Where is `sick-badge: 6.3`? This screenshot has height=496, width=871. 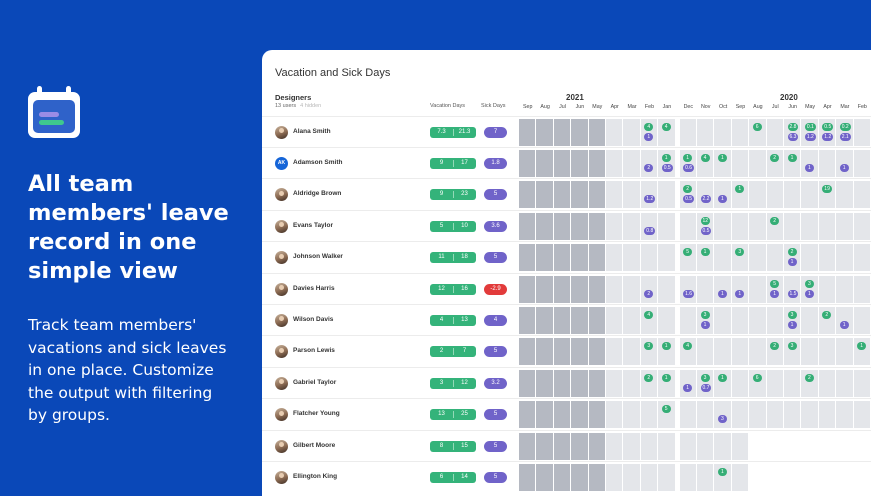
sick-badge: 6.3 is located at coordinates (793, 136).